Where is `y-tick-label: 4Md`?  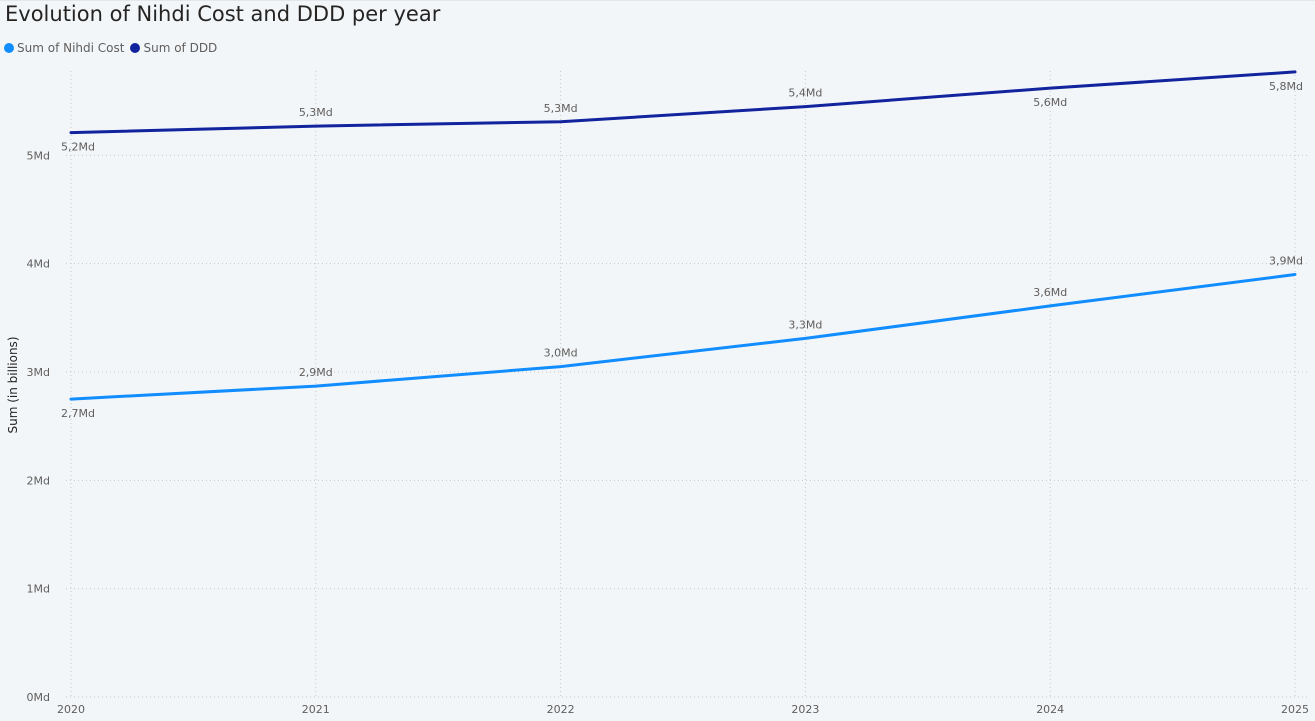 y-tick-label: 4Md is located at coordinates (38, 264).